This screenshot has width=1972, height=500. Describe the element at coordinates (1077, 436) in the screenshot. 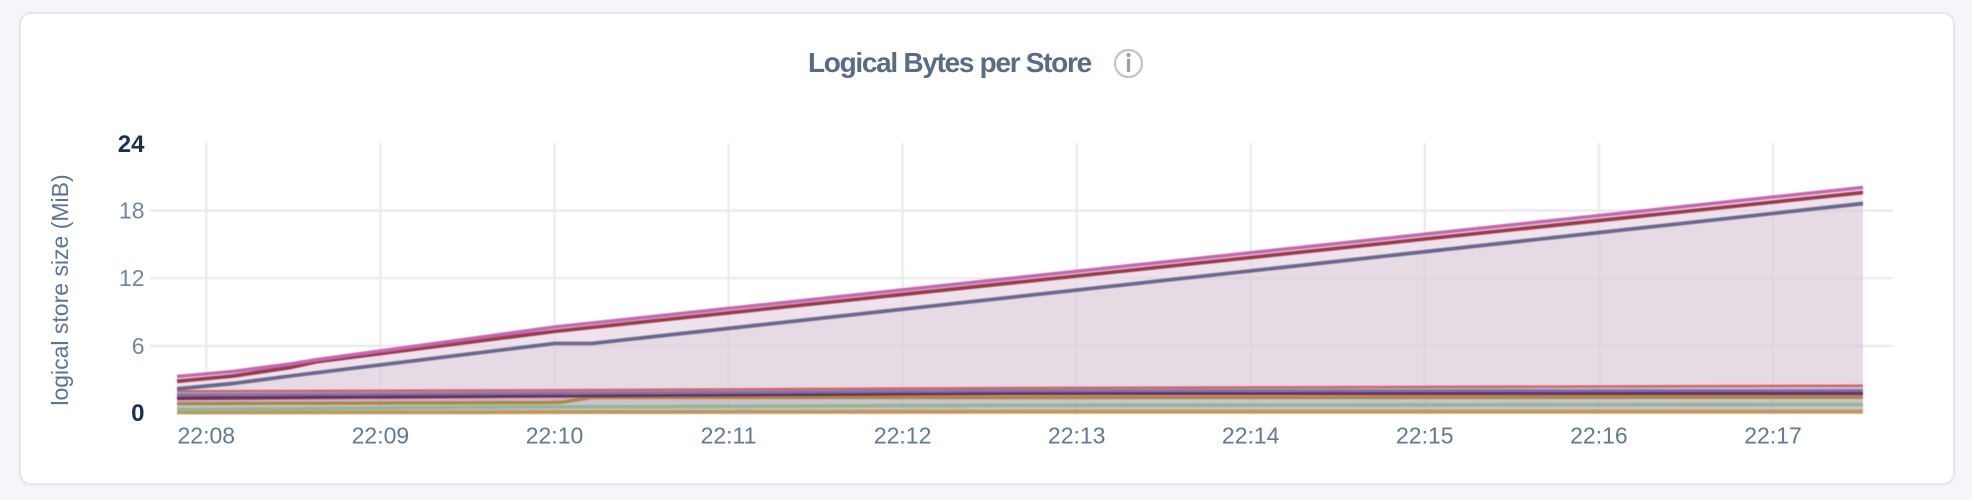

I see `svg-text: 22:13` at that location.